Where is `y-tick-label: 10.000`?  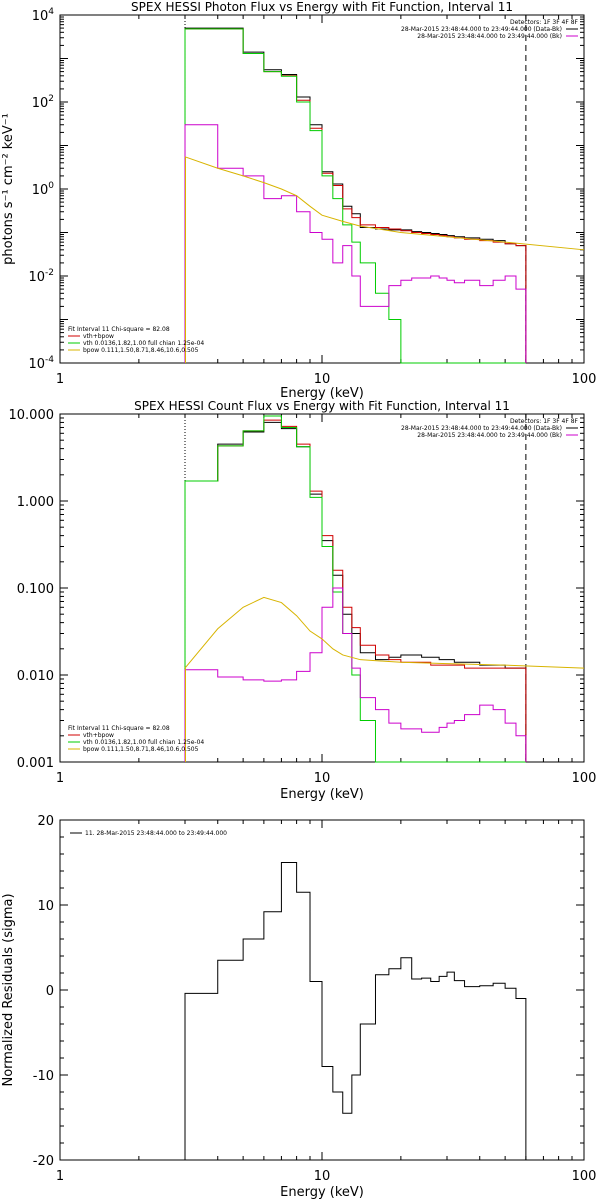 y-tick-label: 10.000 is located at coordinates (32, 415).